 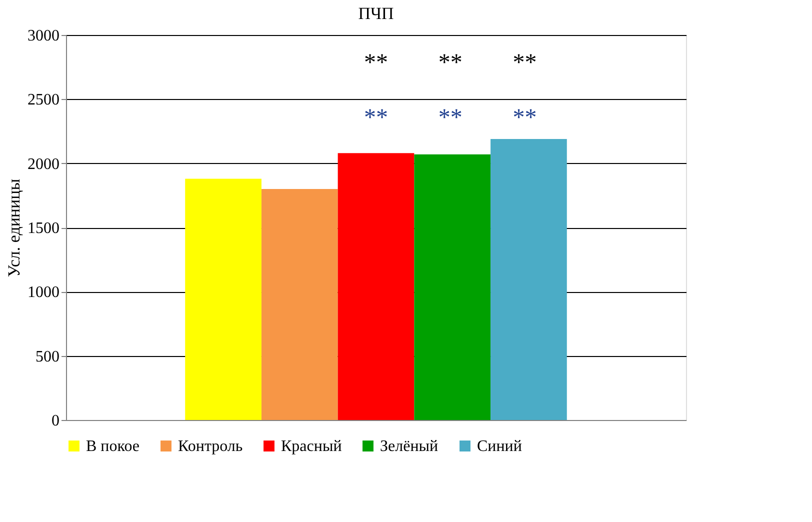 I want to click on legend-label: Зелёный, so click(x=409, y=446).